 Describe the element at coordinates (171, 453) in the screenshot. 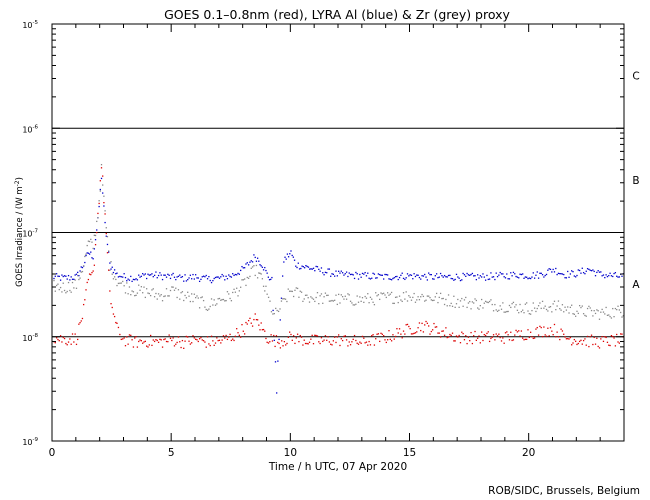

I see `x-tick-label: 5` at that location.